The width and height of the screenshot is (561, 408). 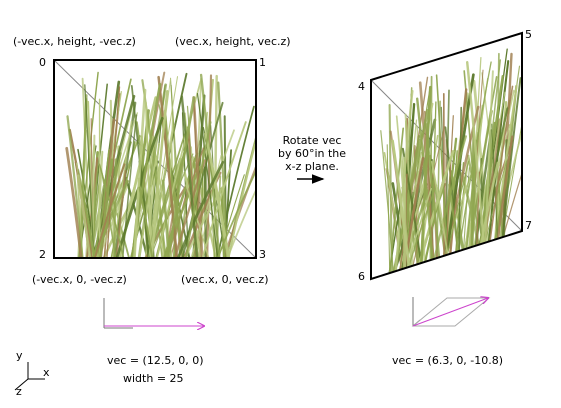 What do you see at coordinates (262, 62) in the screenshot?
I see `vertex-label-1: 1` at bounding box center [262, 62].